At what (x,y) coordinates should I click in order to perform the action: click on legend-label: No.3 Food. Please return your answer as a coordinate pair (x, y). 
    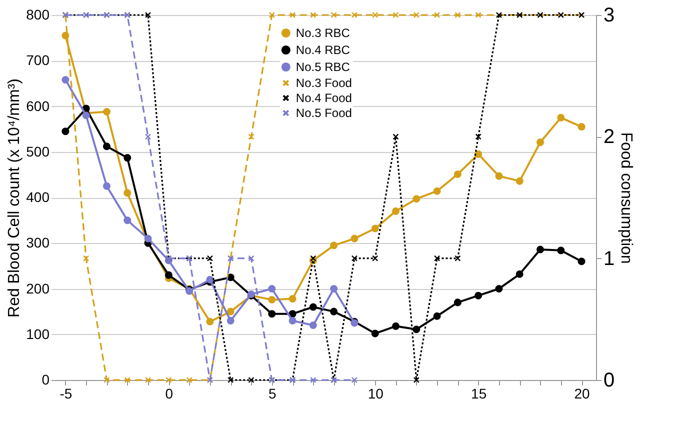
    Looking at the image, I should click on (324, 83).